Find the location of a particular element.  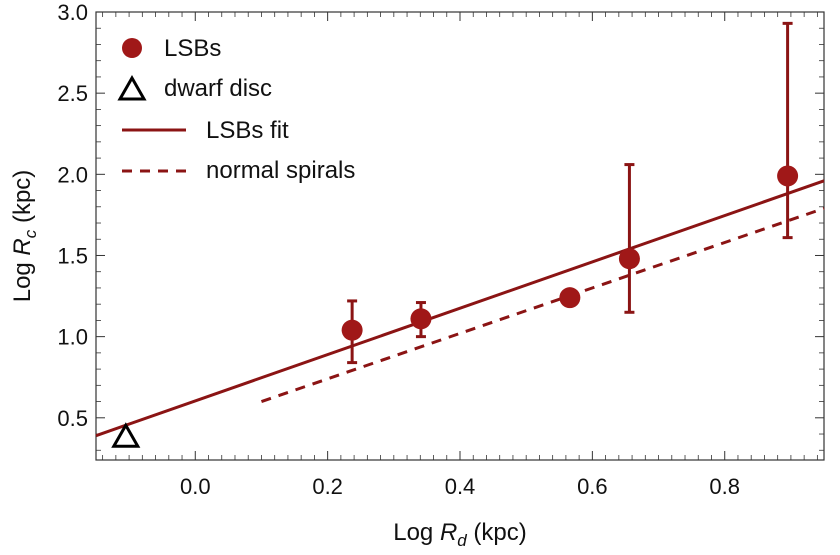

y-axis-label-suffix: (kpc) is located at coordinates (22, 200).